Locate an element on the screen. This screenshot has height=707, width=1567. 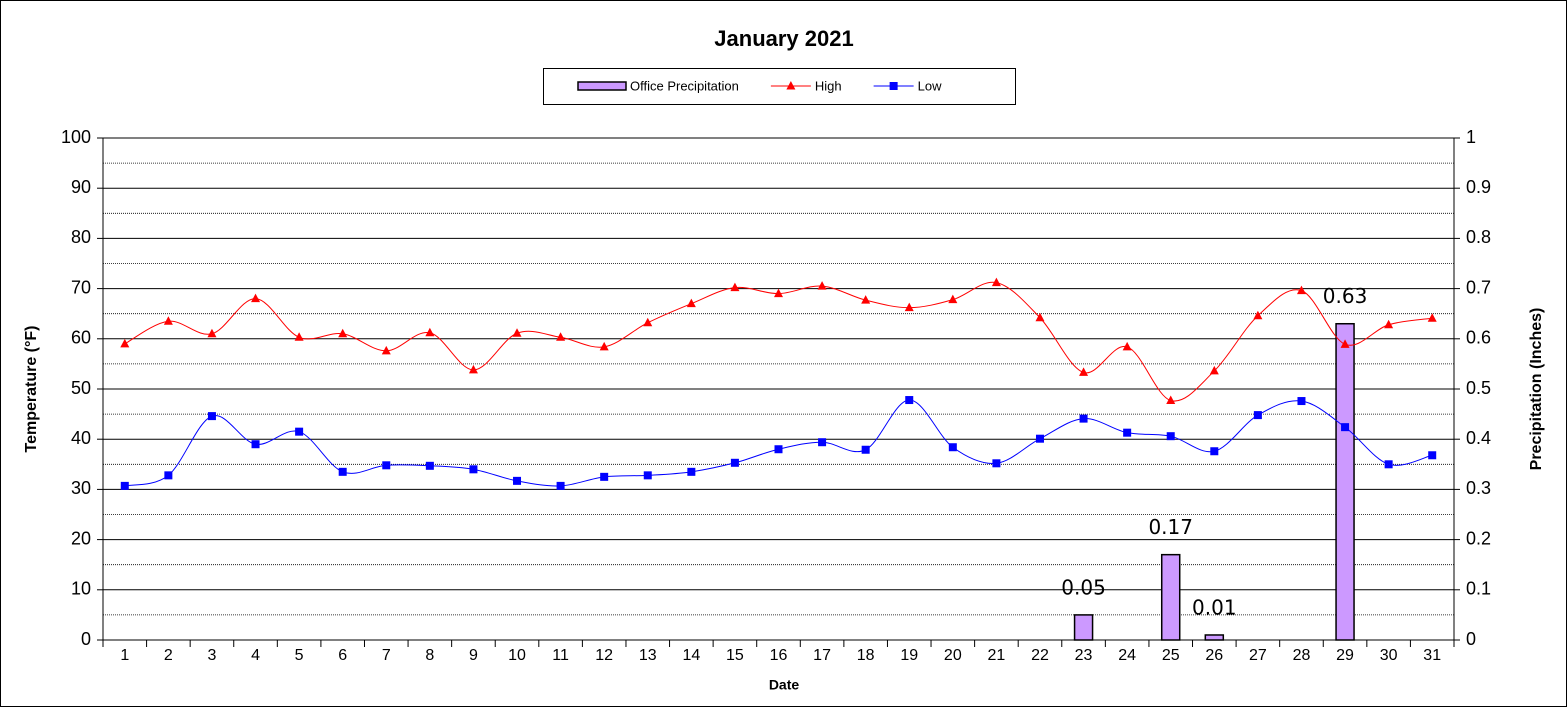
y2-tick-label: 0.3 is located at coordinates (1478, 488).